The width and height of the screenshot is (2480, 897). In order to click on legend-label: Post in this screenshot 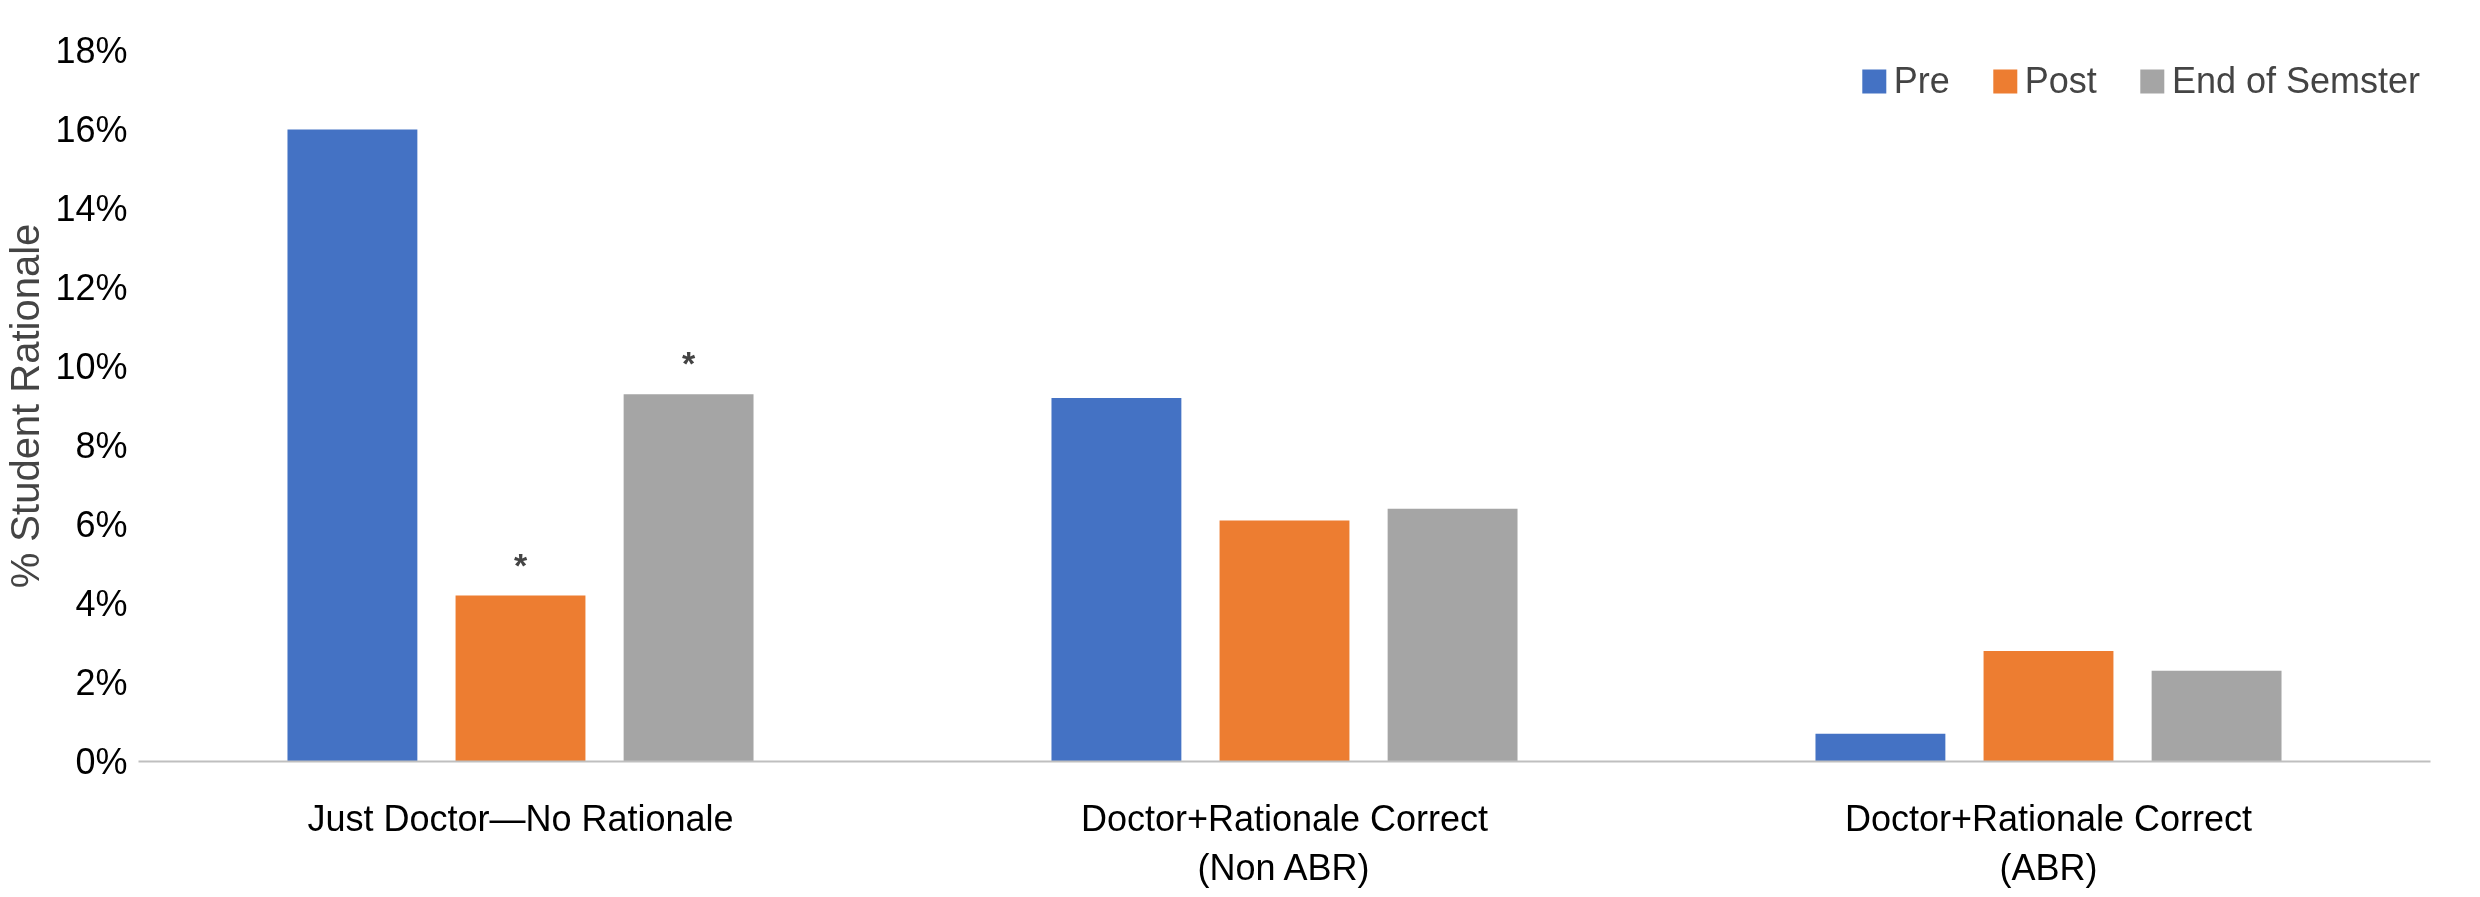, I will do `click(2060, 81)`.